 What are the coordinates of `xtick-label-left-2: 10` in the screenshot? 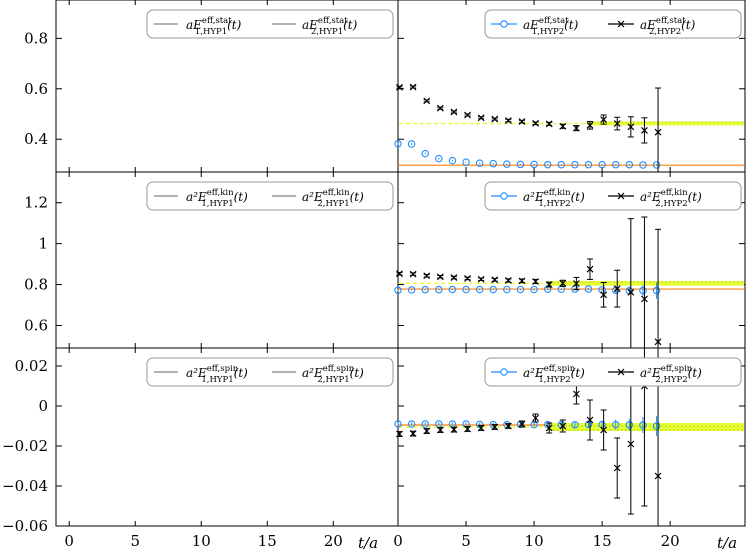 It's located at (201, 541).